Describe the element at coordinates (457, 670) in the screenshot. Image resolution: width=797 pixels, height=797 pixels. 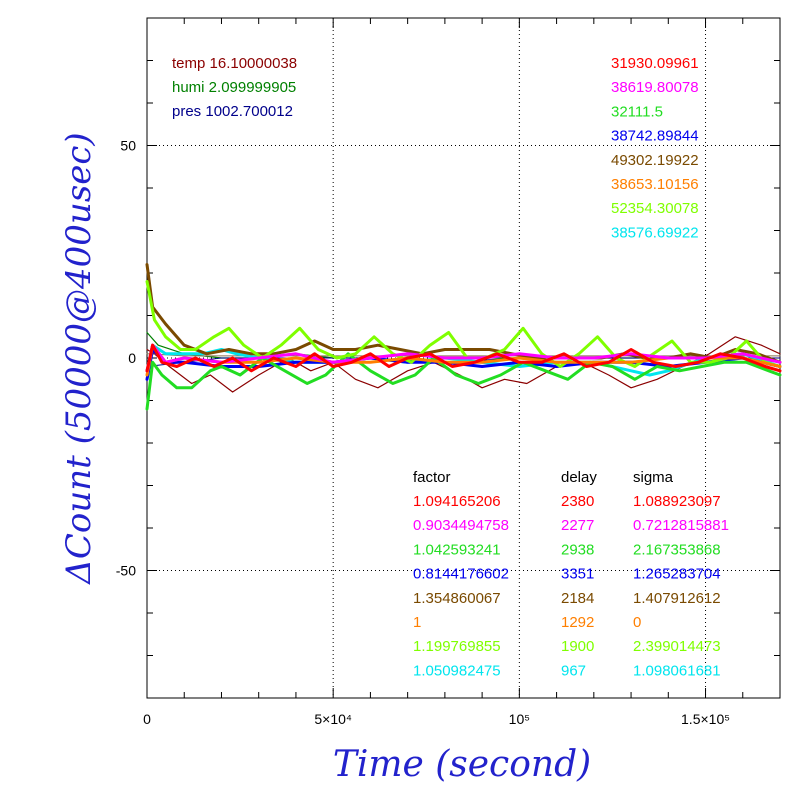
I see `table-cell-factor: 1.050982475` at that location.